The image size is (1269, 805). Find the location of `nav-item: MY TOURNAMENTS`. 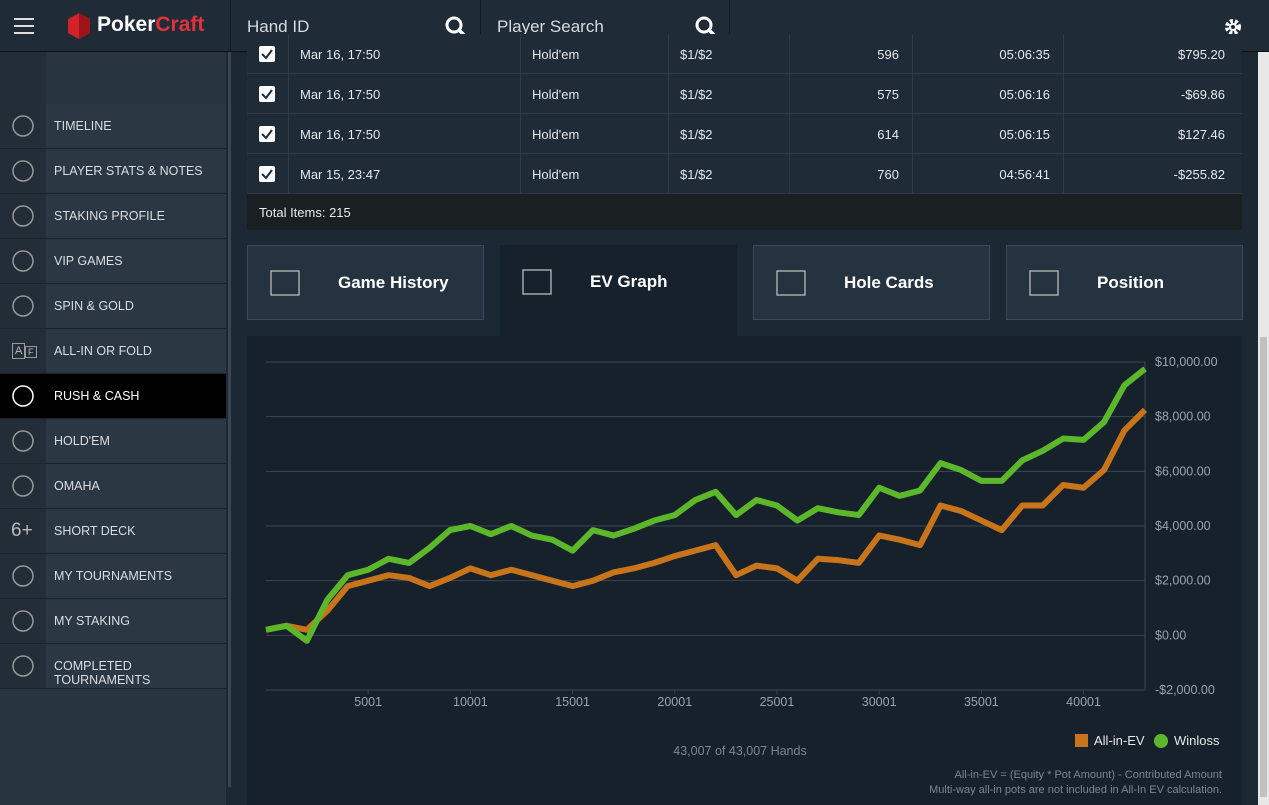

nav-item: MY TOURNAMENTS is located at coordinates (113, 576).